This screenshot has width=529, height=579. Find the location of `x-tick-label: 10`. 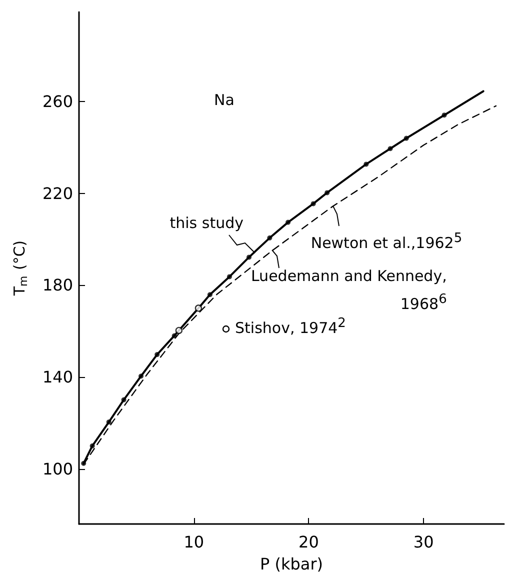

x-tick-label: 10 is located at coordinates (194, 542).